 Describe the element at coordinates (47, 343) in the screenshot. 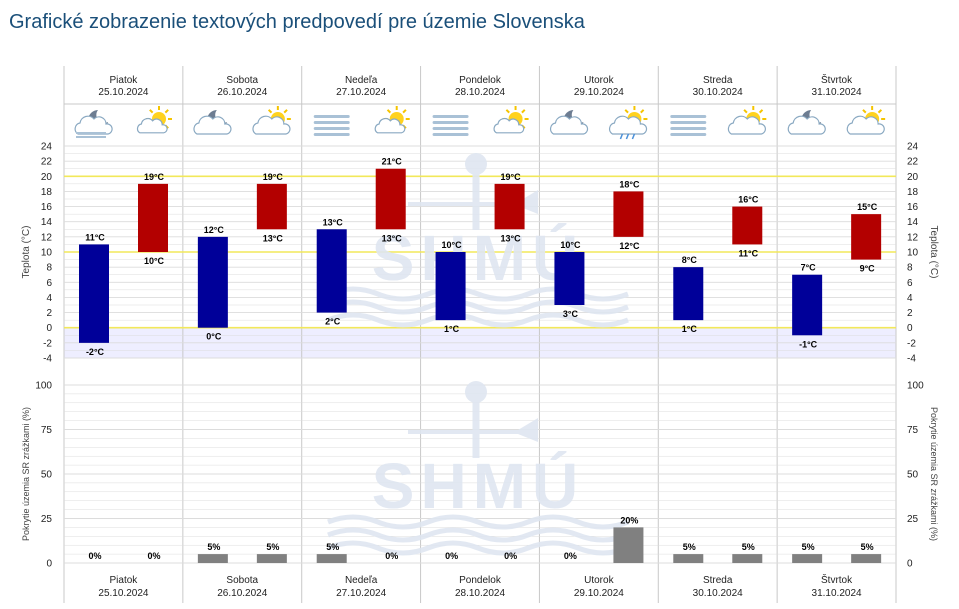

I see `y-tick-left: -2` at that location.